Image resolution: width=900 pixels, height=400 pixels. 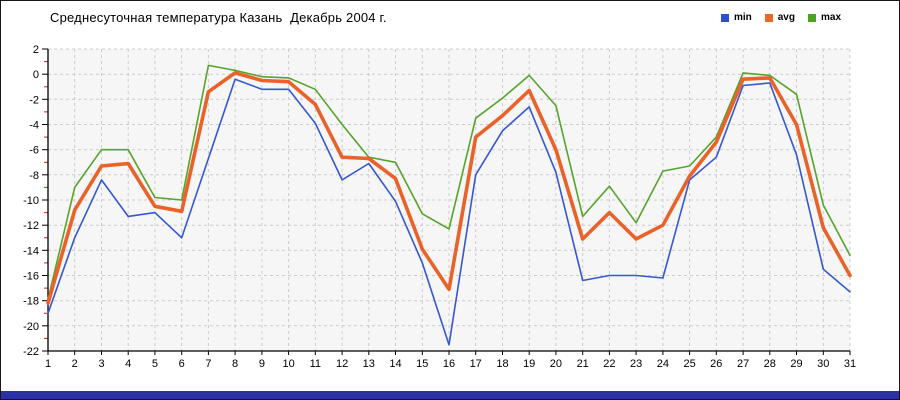 I want to click on chart-legend: min avg max, so click(x=780, y=17).